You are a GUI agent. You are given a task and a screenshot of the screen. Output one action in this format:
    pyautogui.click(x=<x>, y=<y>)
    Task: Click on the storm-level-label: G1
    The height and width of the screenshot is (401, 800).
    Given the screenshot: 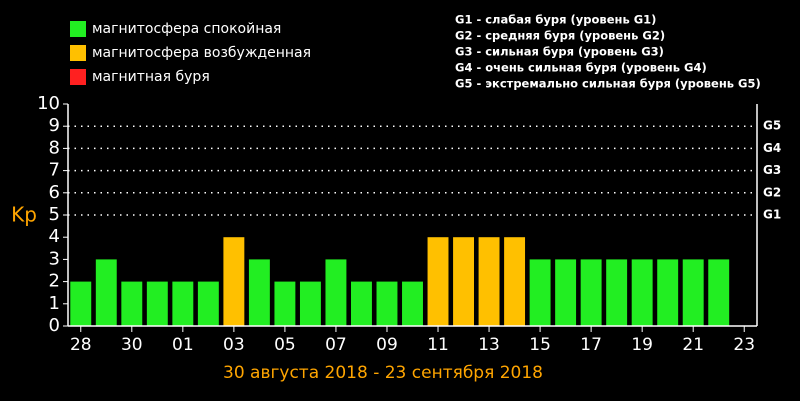 What is the action you would take?
    pyautogui.click(x=772, y=215)
    